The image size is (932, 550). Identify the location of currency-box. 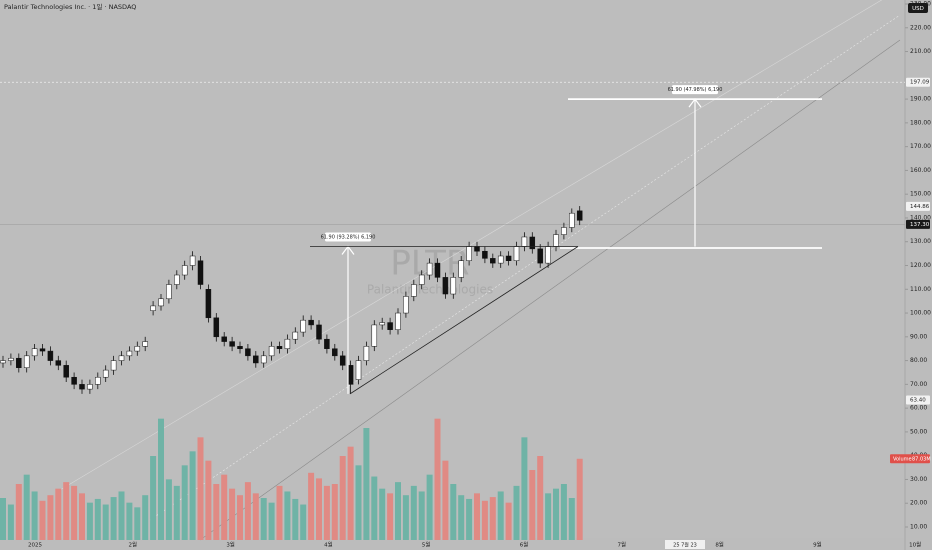
(918, 8).